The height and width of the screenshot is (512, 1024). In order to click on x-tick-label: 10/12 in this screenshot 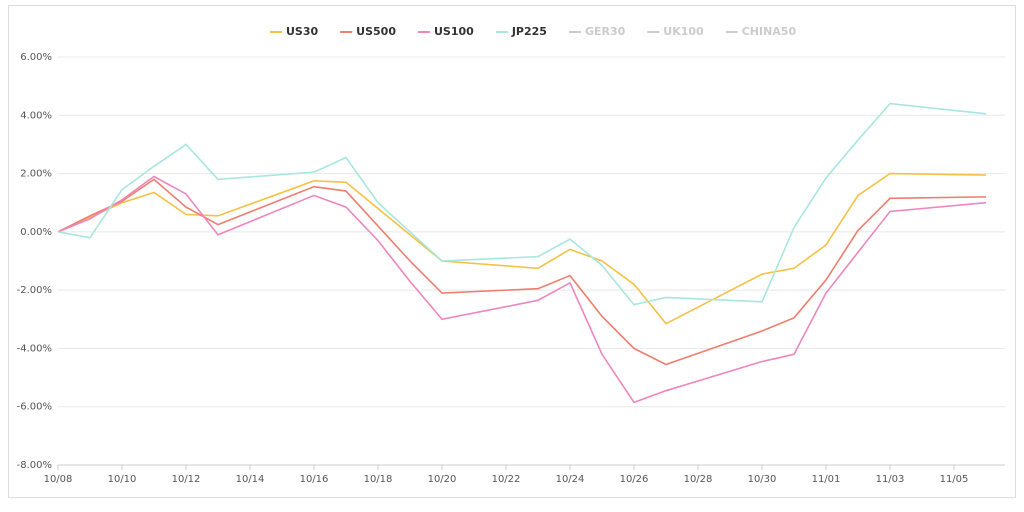, I will do `click(186, 479)`.